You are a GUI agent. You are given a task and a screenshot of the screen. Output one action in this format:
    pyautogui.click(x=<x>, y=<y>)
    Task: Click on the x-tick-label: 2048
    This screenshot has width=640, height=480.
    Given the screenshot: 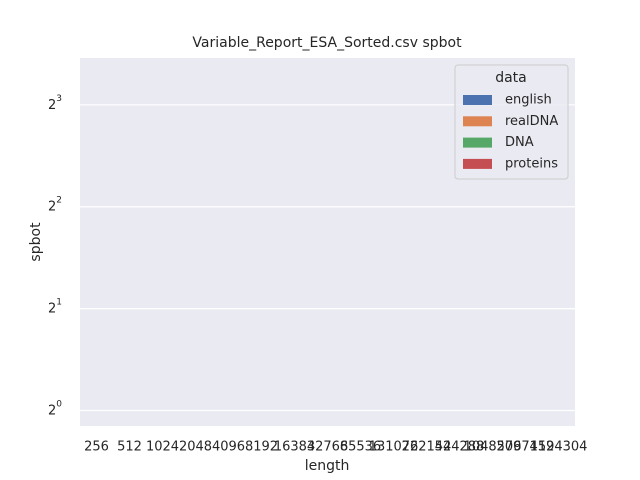 What is the action you would take?
    pyautogui.click(x=195, y=447)
    